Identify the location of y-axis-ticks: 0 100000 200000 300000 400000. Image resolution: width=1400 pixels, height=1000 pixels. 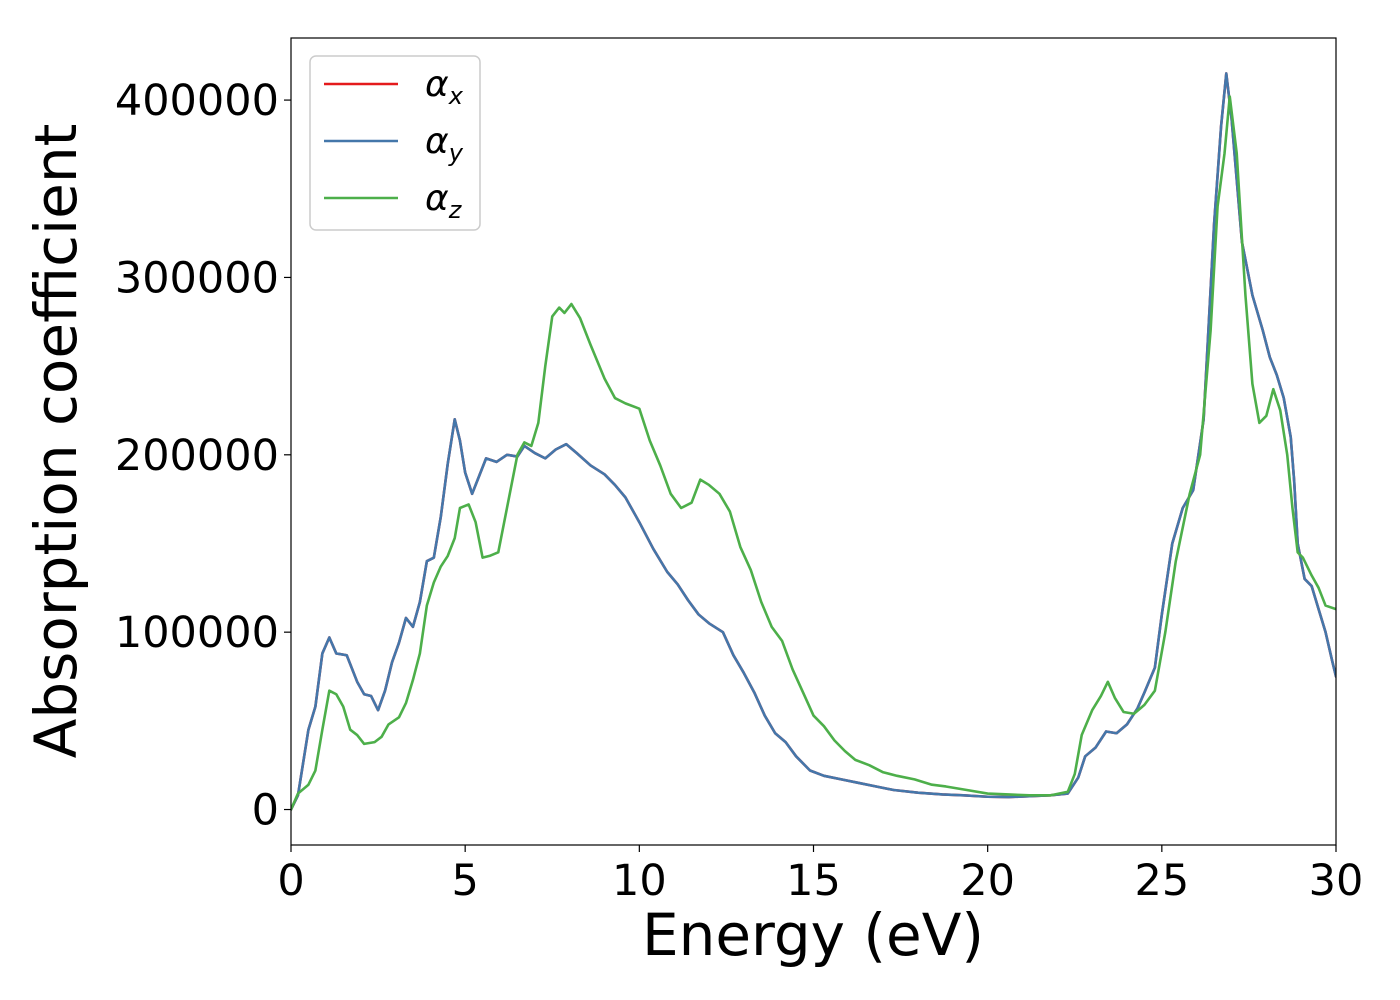
(203, 456).